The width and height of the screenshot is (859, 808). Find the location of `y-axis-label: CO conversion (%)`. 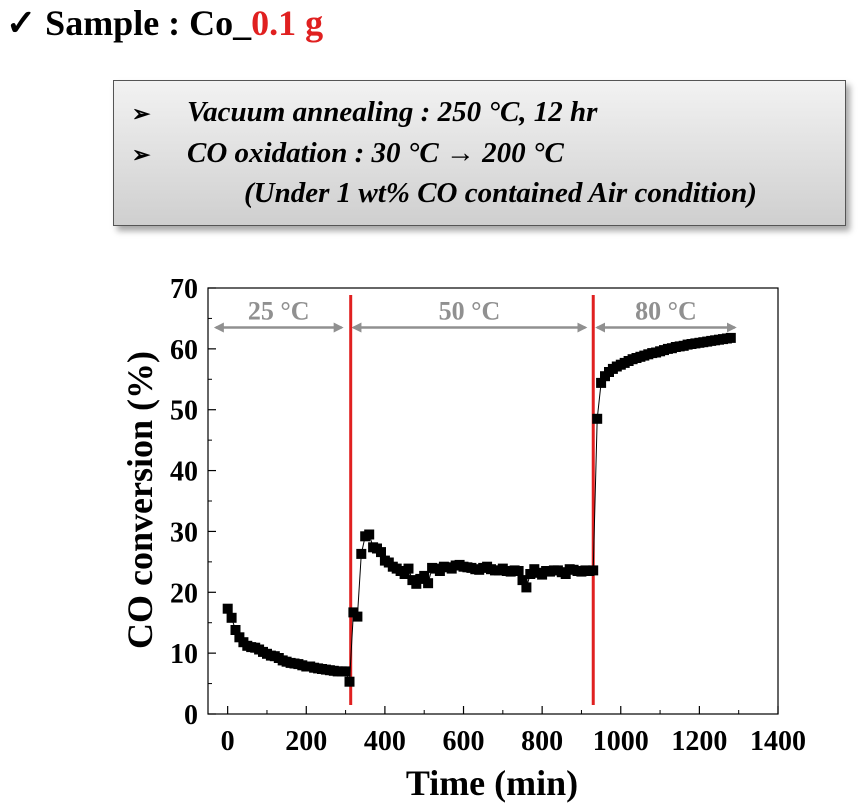

y-axis-label: CO conversion (%) is located at coordinates (140, 500).